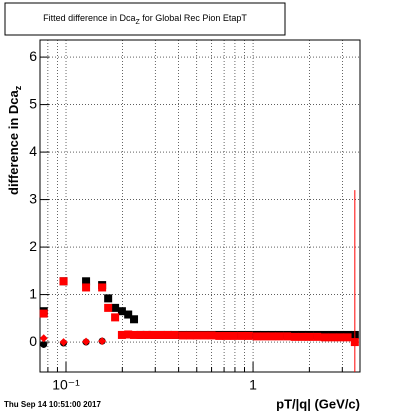 This screenshot has height=419, width=400. Describe the element at coordinates (33, 293) in the screenshot. I see `y-tick-label: 1` at that location.